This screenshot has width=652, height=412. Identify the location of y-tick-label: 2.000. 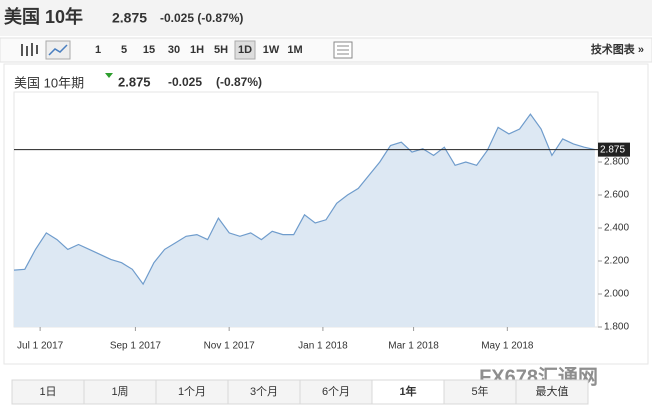
(616, 294).